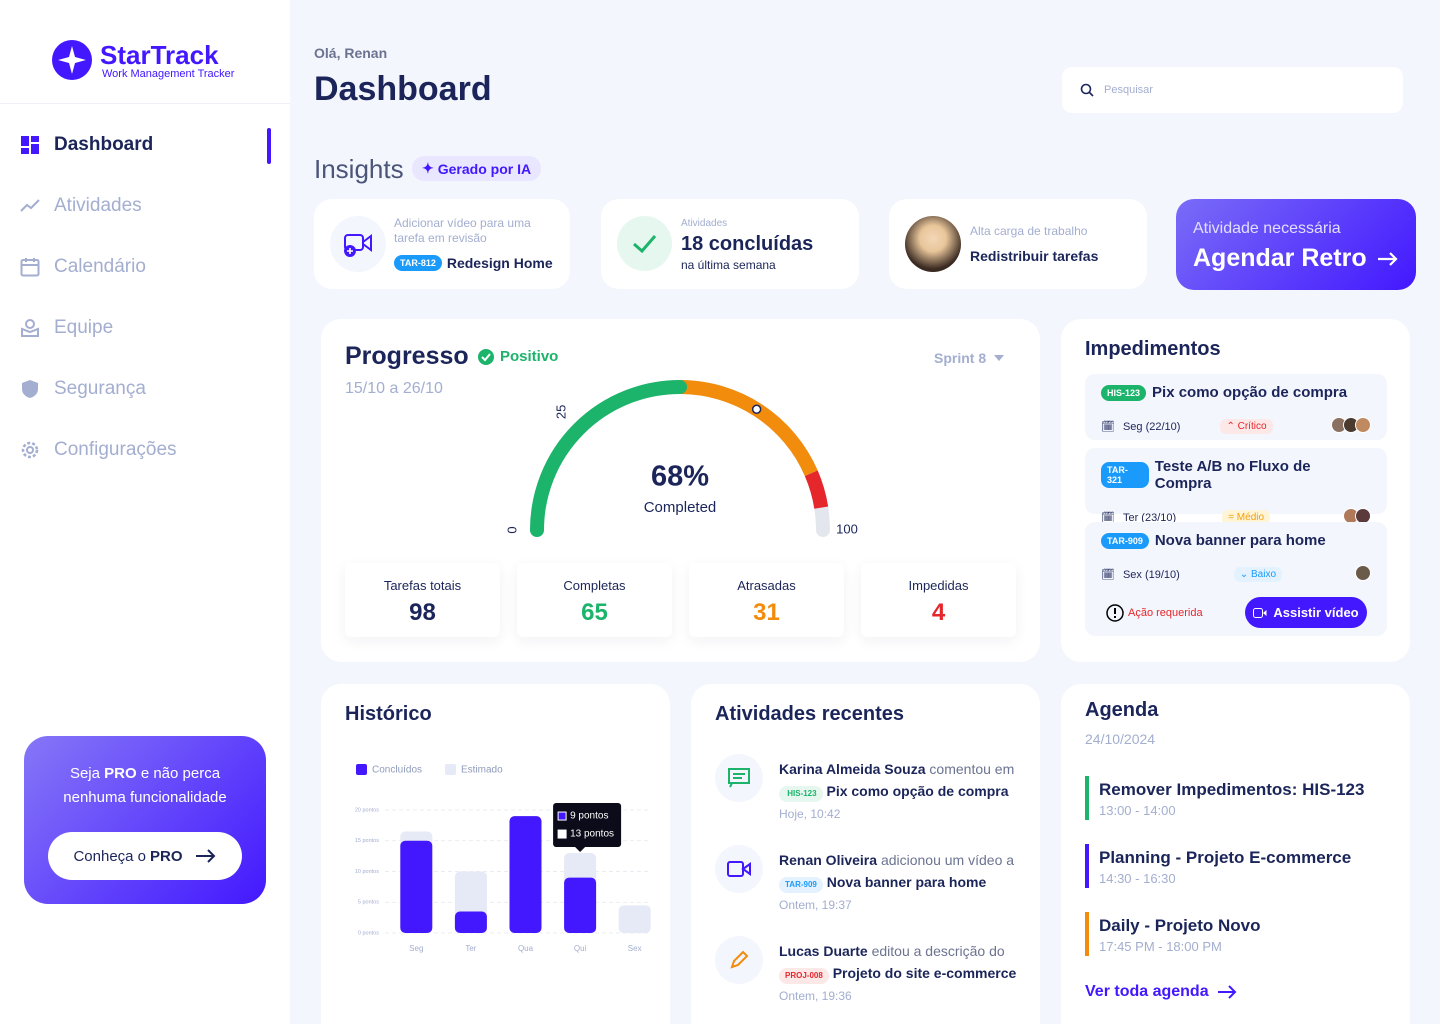 The width and height of the screenshot is (1440, 1024). I want to click on x-tick-label: Qui, so click(580, 948).